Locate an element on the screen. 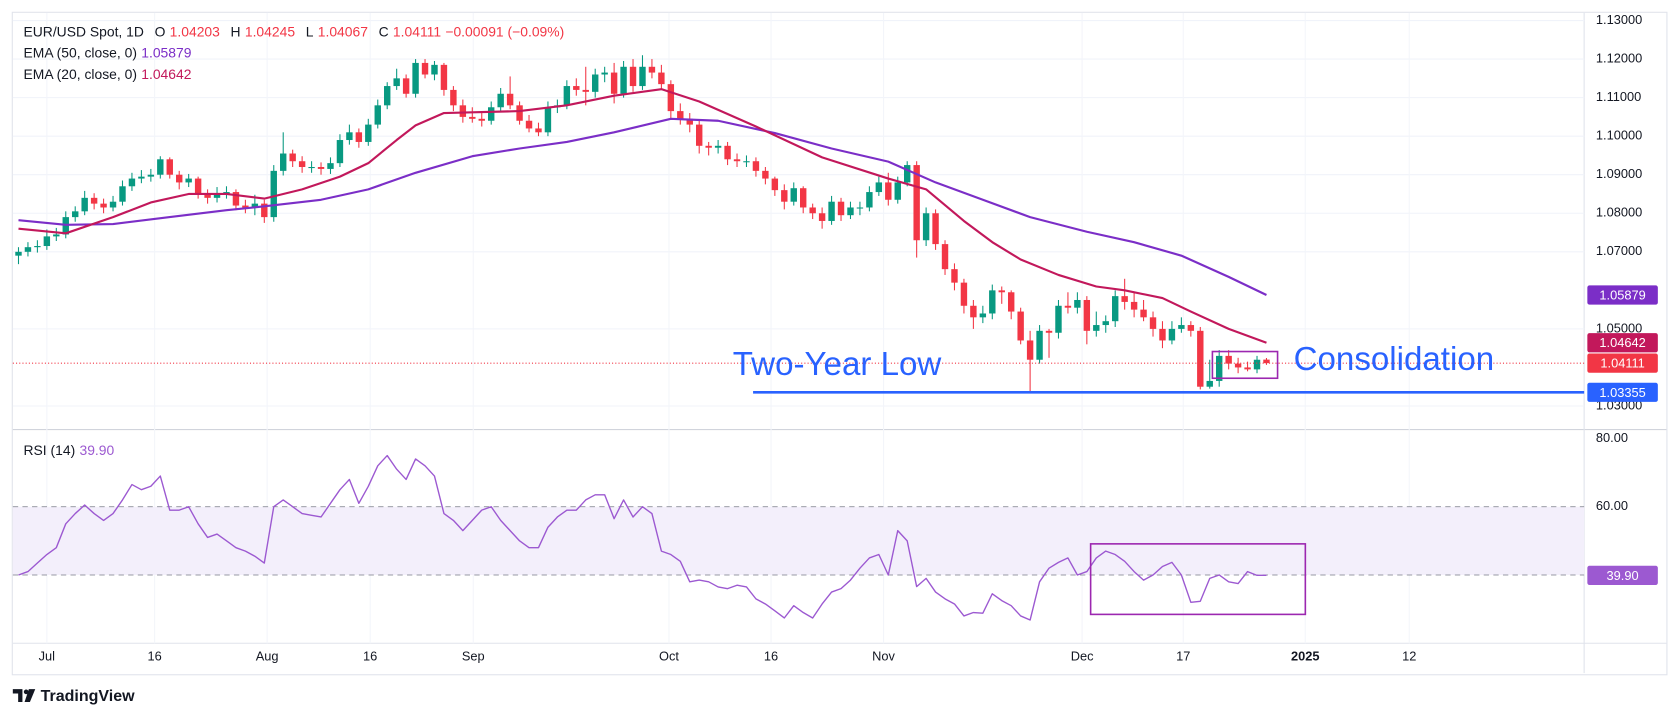  scale-tag is located at coordinates (1622, 575).